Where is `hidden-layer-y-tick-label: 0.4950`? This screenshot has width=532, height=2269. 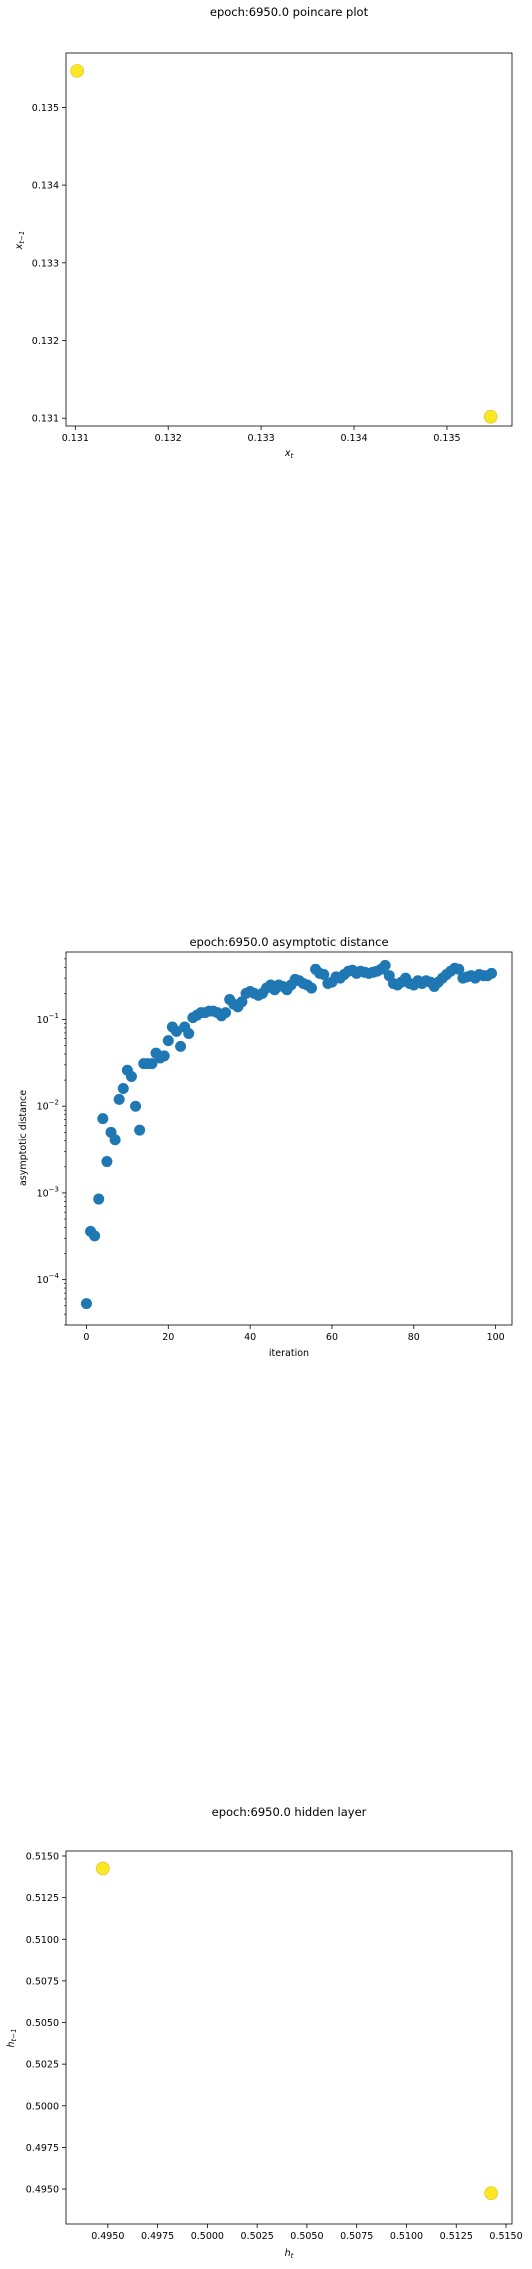
hidden-layer-y-tick-label: 0.4950 is located at coordinates (42, 2190).